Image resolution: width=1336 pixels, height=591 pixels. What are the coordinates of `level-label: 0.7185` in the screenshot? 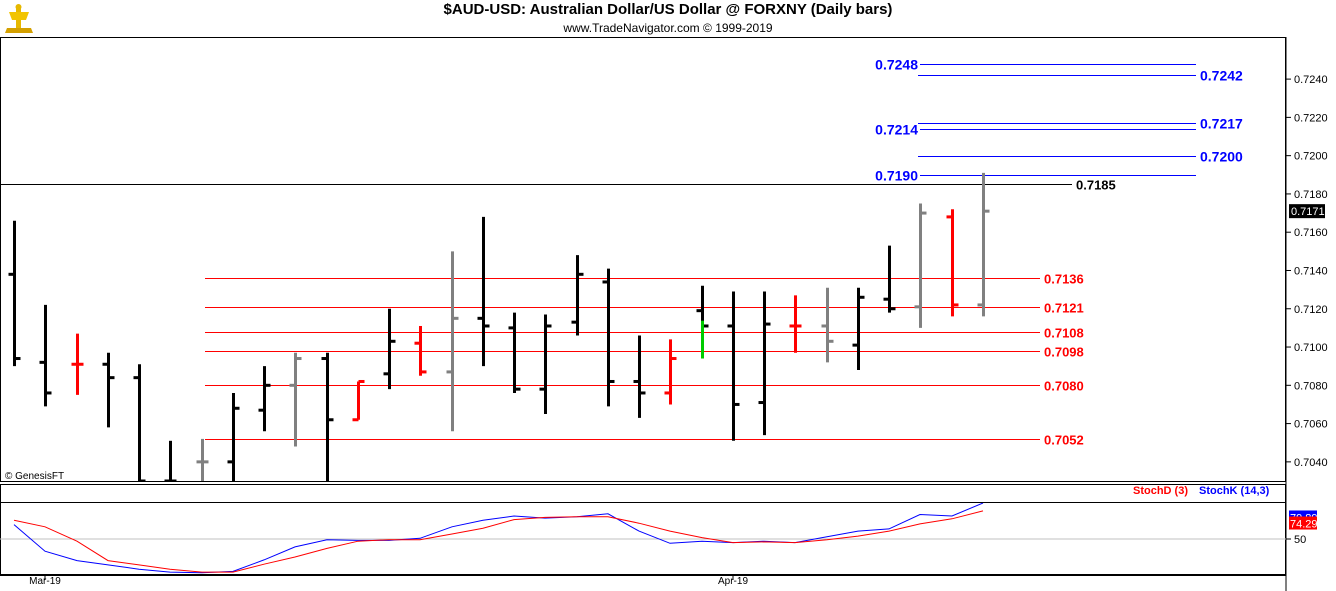 It's located at (1096, 185).